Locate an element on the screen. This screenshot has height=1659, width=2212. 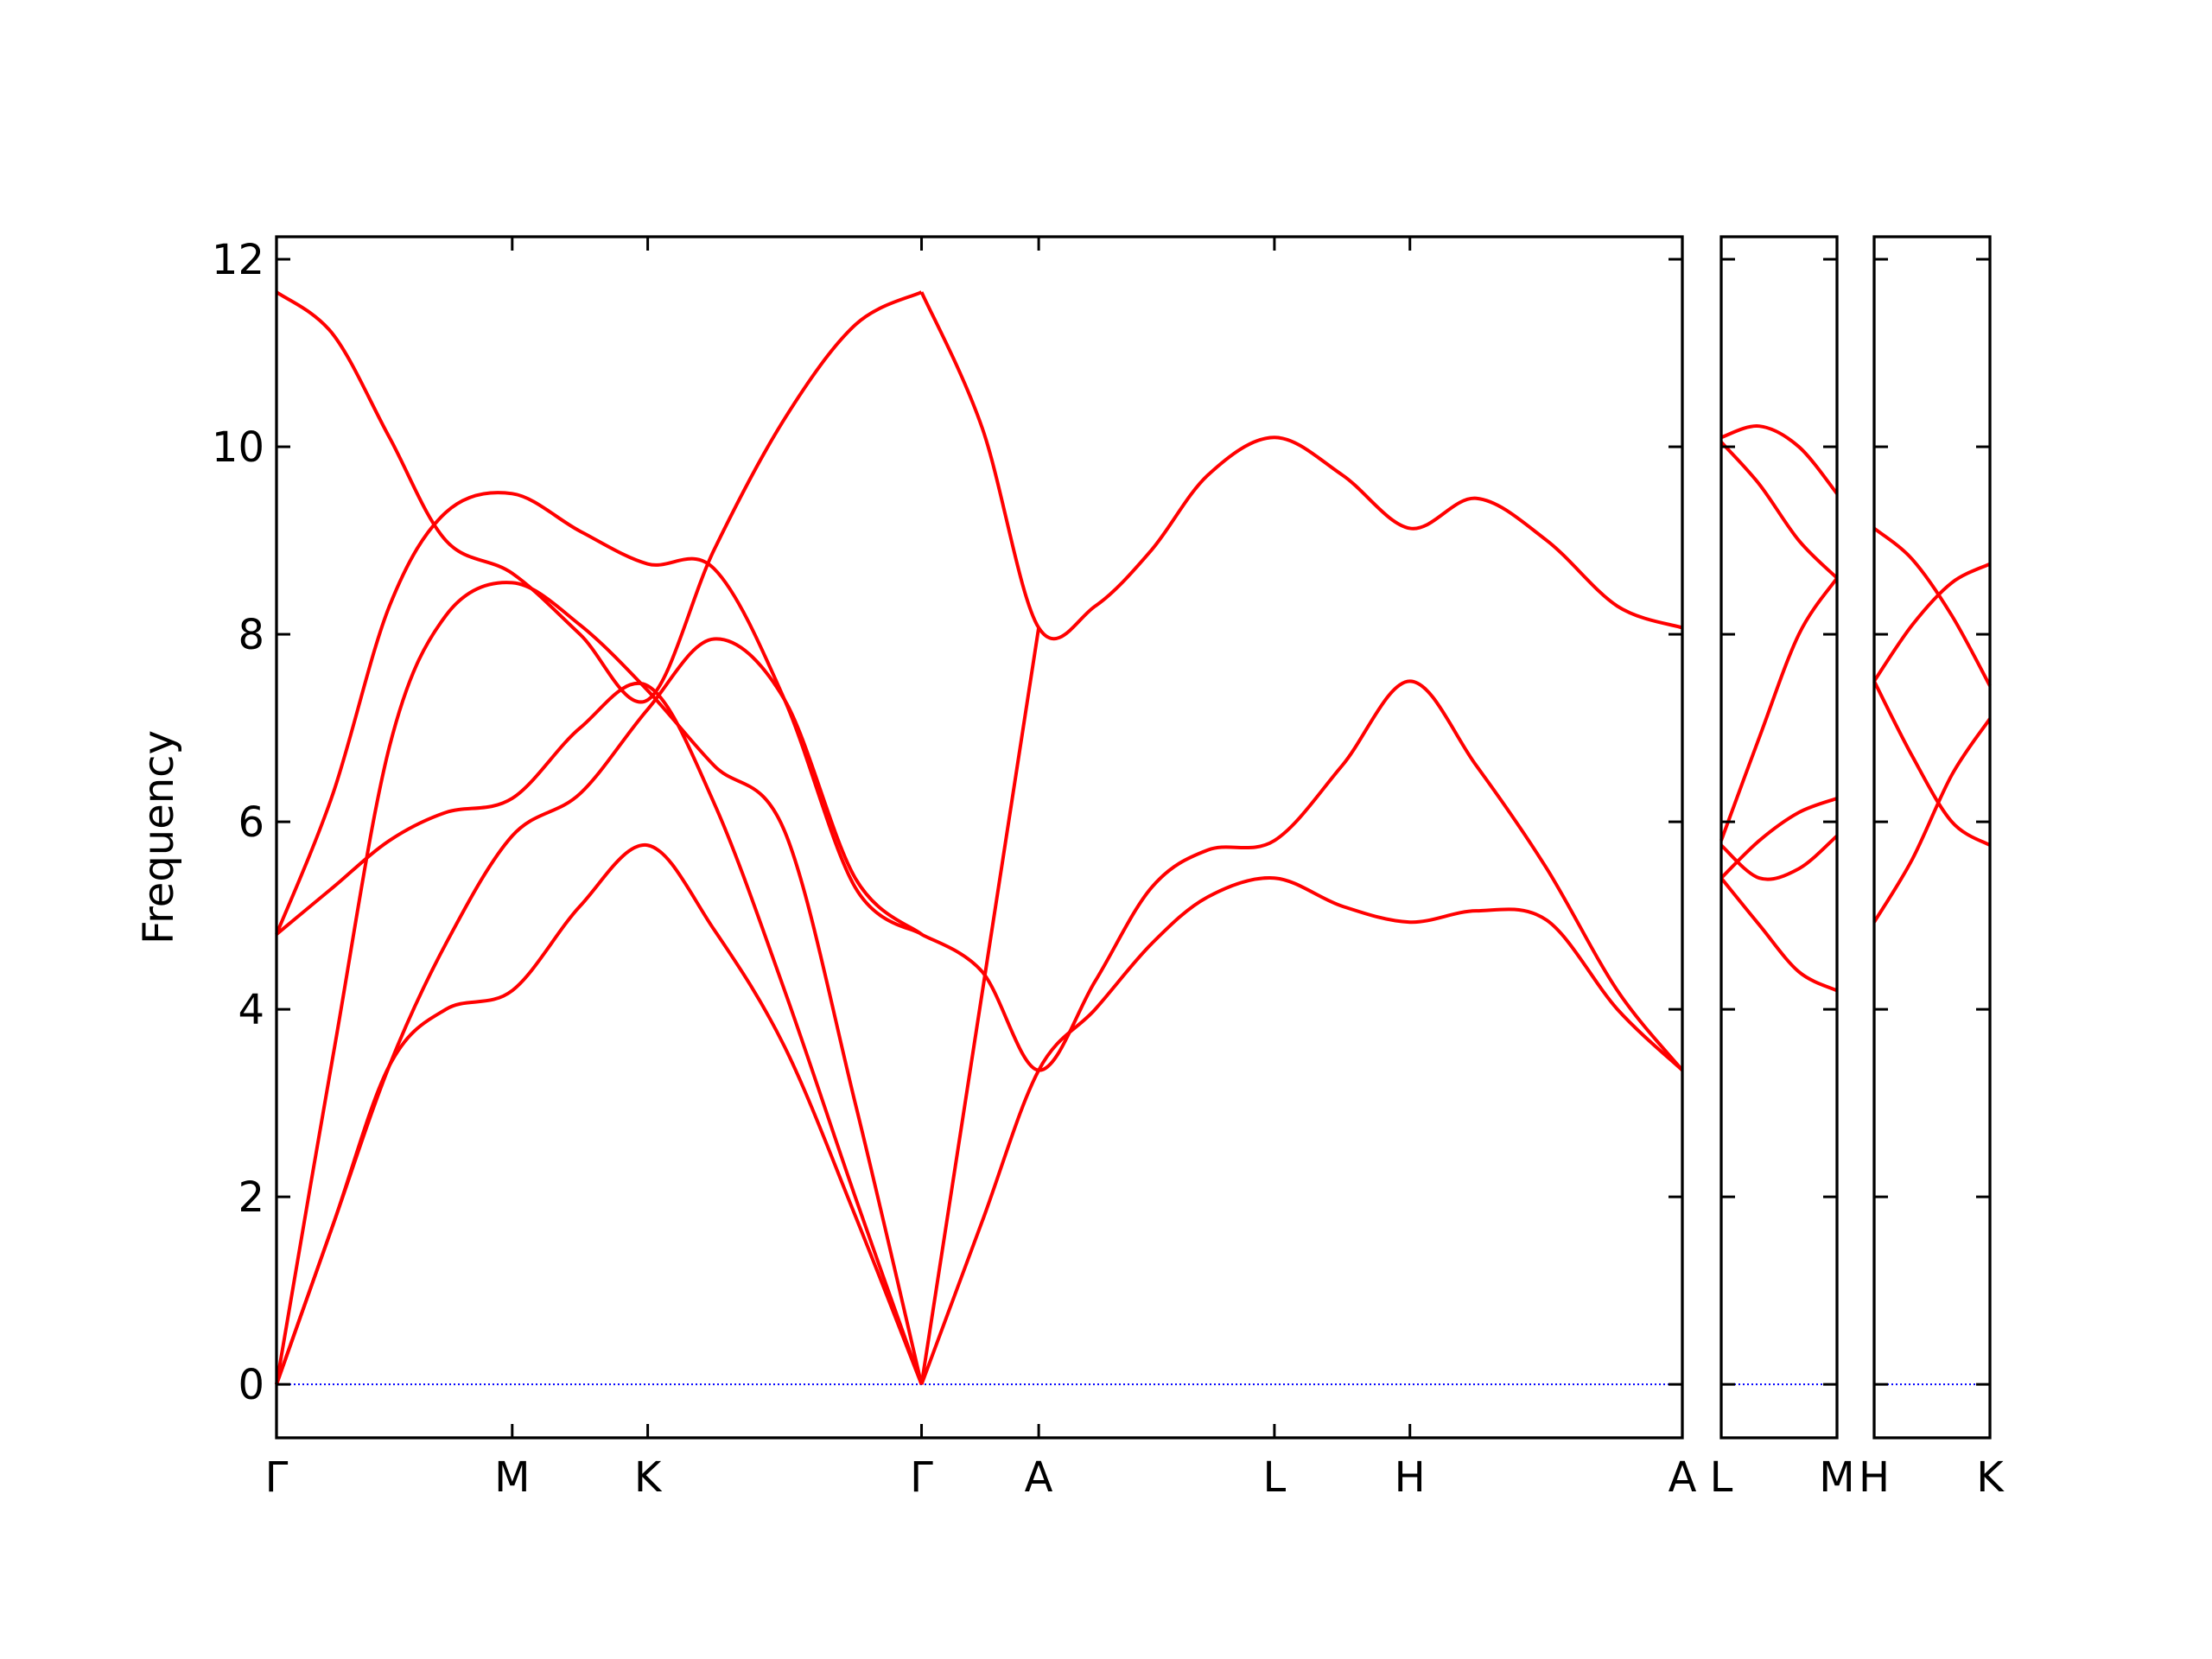
y-tick-label: 0 is located at coordinates (251, 1385).